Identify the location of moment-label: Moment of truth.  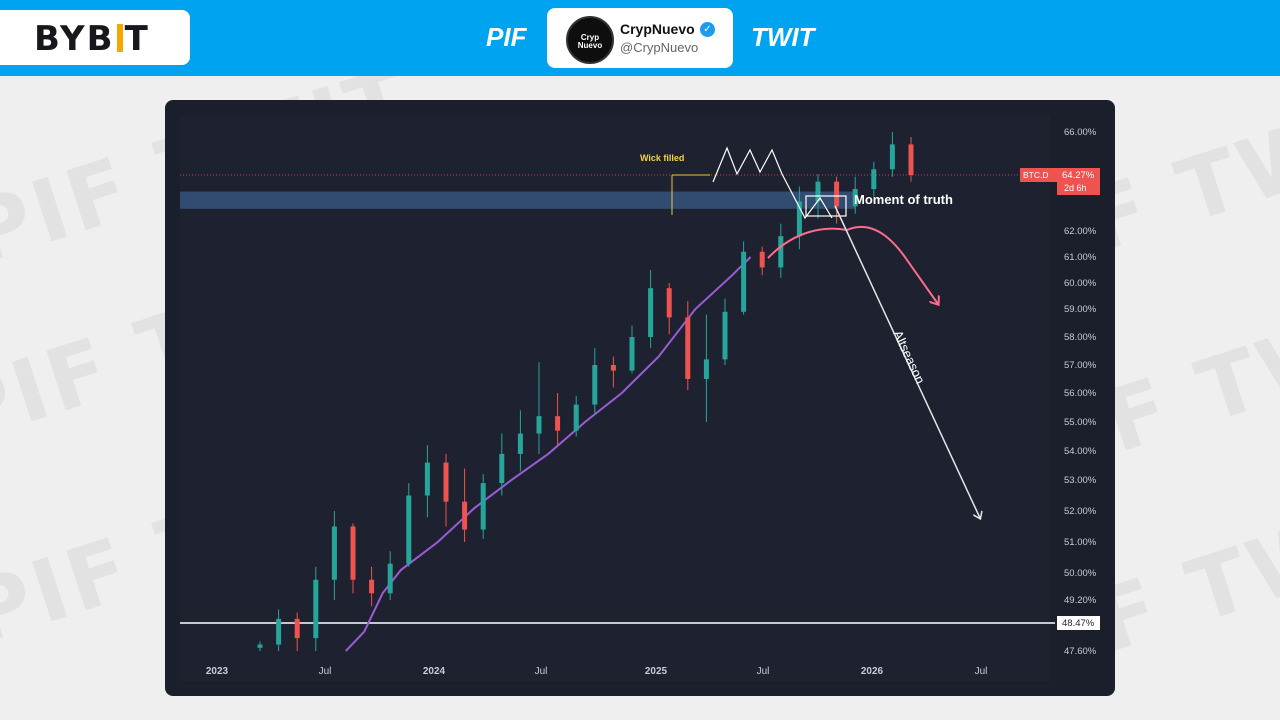
(903, 199).